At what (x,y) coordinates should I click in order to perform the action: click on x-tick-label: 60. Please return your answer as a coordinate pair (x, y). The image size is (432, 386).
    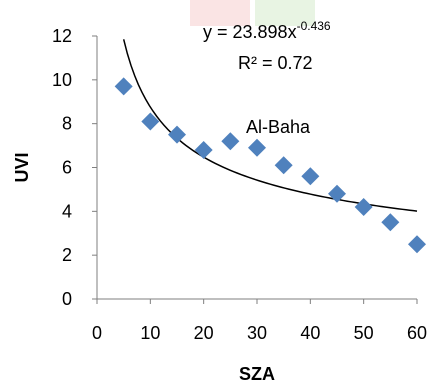
    Looking at the image, I should click on (417, 333).